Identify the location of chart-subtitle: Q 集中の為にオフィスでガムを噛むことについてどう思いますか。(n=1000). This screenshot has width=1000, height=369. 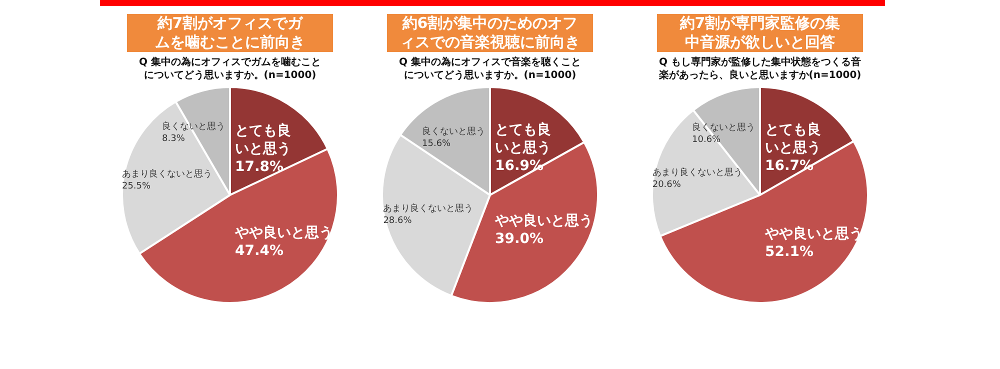
(230, 69).